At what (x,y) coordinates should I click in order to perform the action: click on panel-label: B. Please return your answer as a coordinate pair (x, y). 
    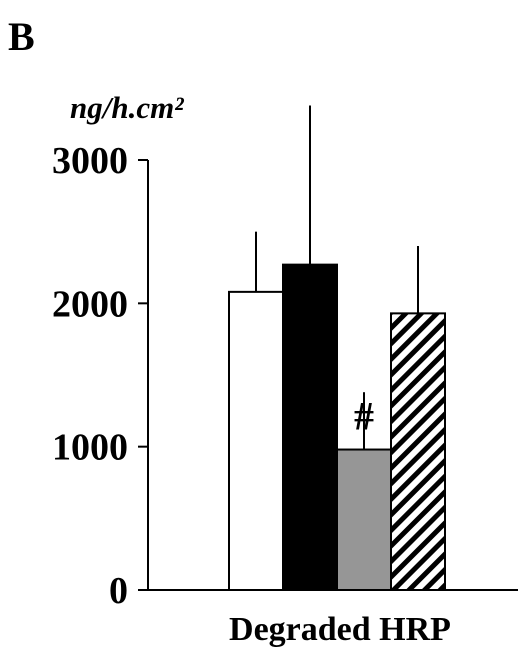
    Looking at the image, I should click on (21, 36).